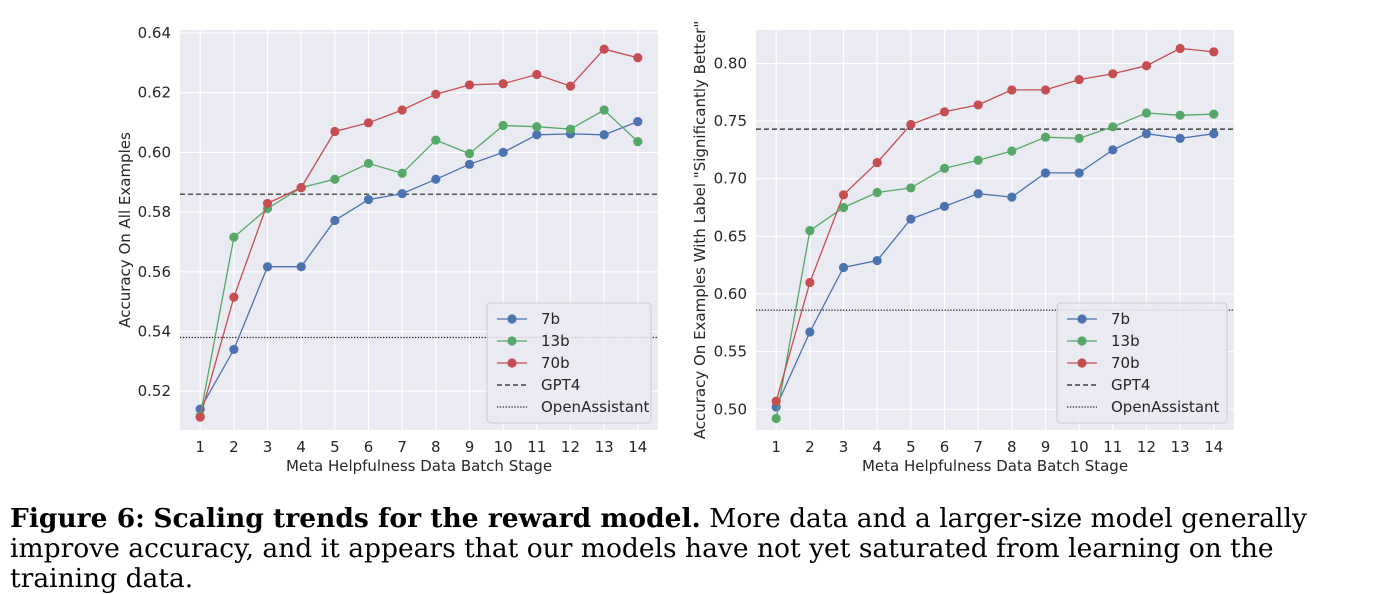  I want to click on series-line-7b, so click(994, 270).